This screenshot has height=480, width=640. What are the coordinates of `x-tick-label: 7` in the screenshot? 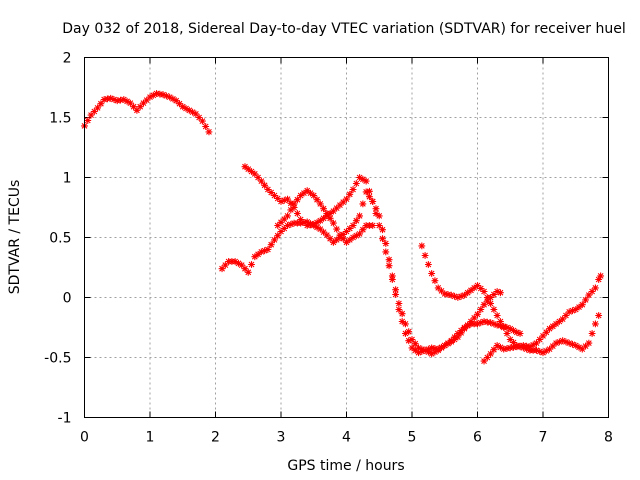 It's located at (543, 438).